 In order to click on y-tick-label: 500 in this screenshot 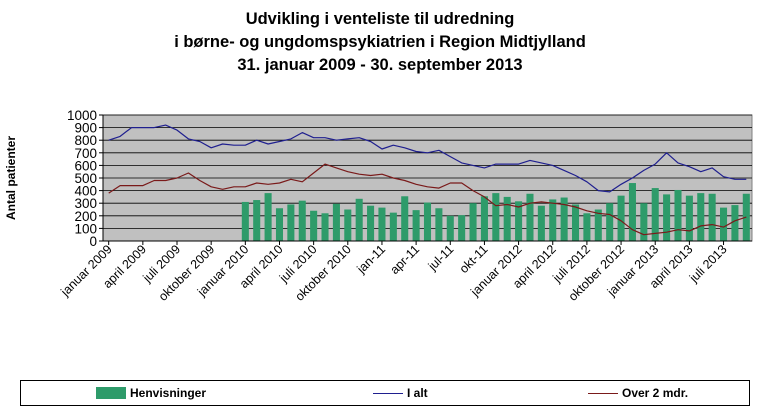, I will do `click(85, 178)`.